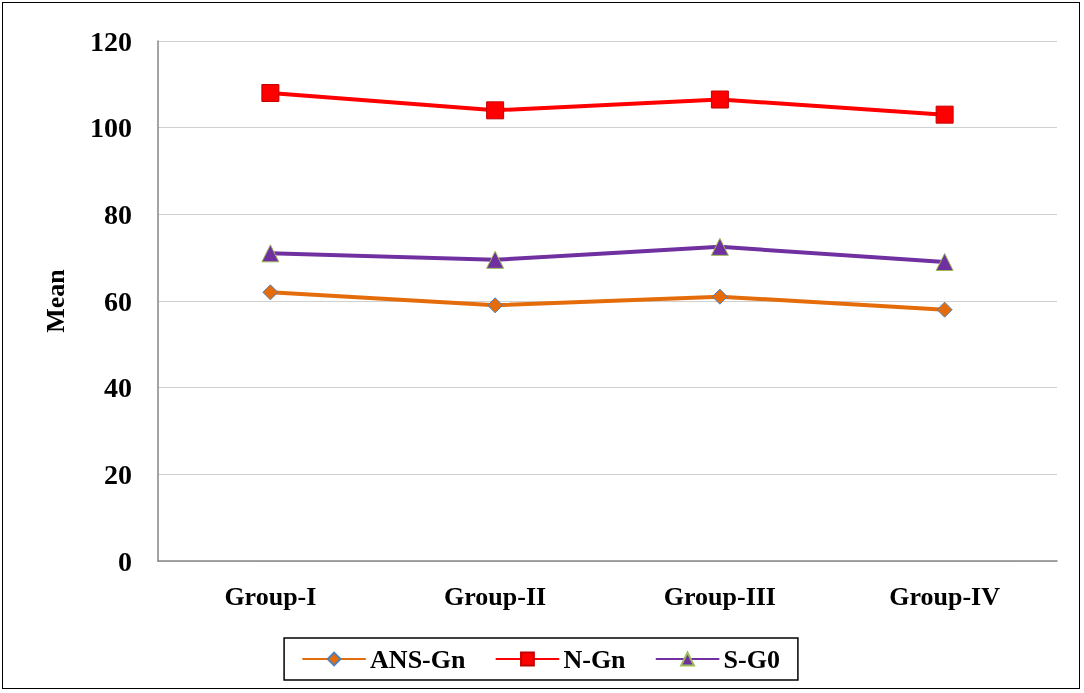  Describe the element at coordinates (55, 300) in the screenshot. I see `y-axis-title: Mean` at that location.